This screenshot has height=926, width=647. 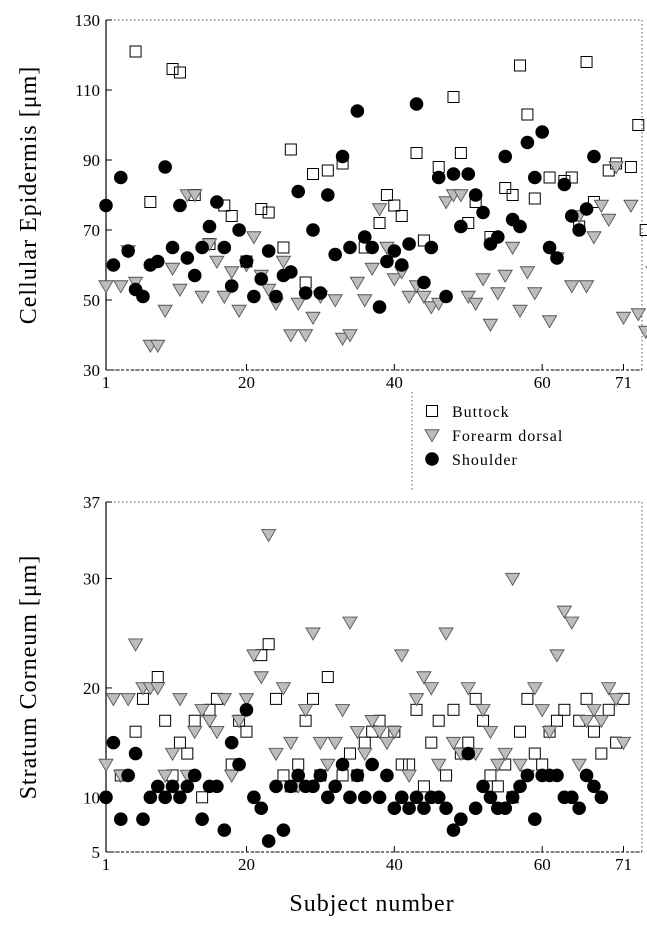 I want to click on x-tick-label: 60, so click(x=542, y=864).